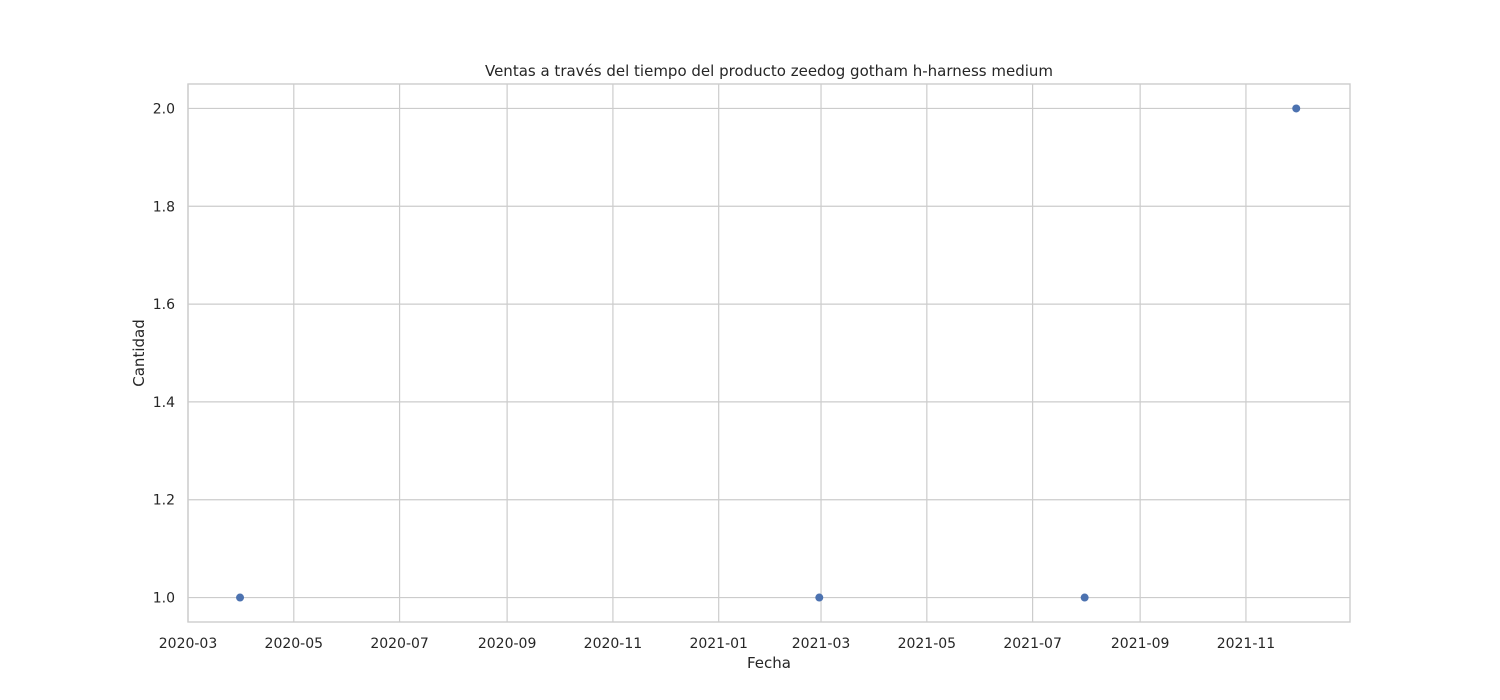 The width and height of the screenshot is (1500, 700). What do you see at coordinates (1246, 644) in the screenshot?
I see `x-tick-label: 2021-11` at bounding box center [1246, 644].